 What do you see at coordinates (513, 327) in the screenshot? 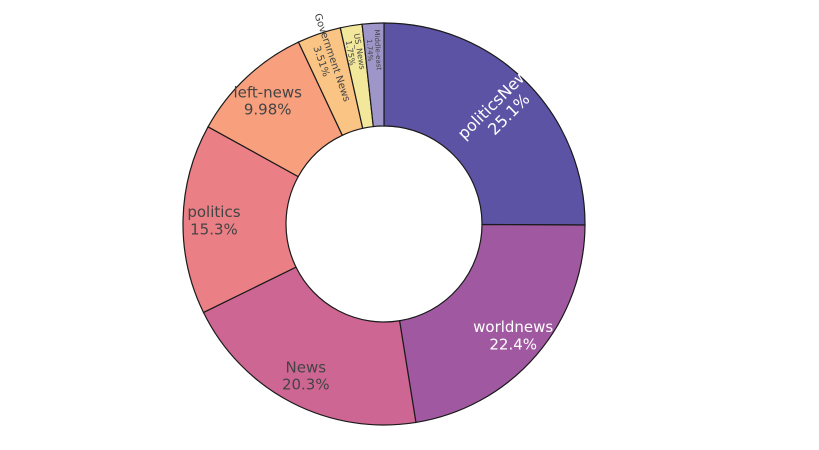
I see `slice-category-label: worldnews` at bounding box center [513, 327].